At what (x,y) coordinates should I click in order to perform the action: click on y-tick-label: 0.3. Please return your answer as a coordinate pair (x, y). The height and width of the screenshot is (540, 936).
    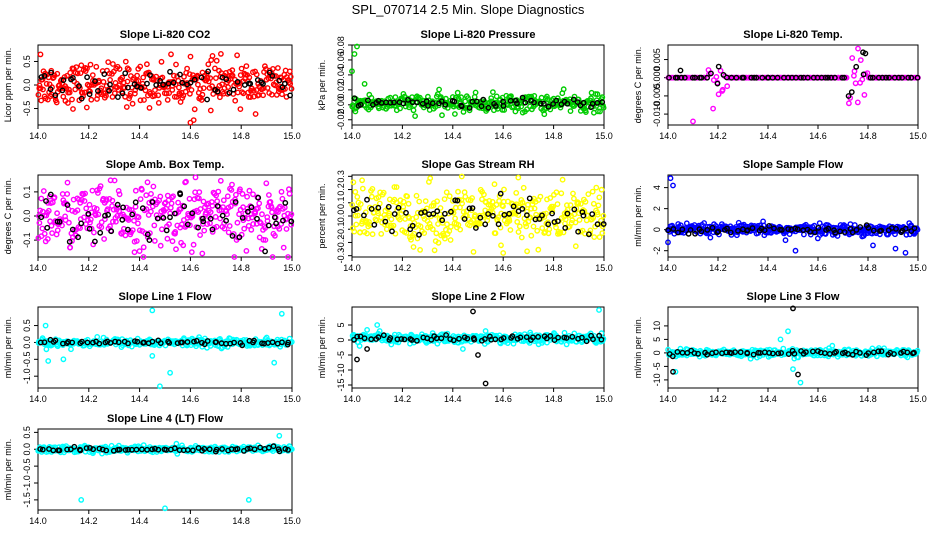
    Looking at the image, I should click on (341, 176).